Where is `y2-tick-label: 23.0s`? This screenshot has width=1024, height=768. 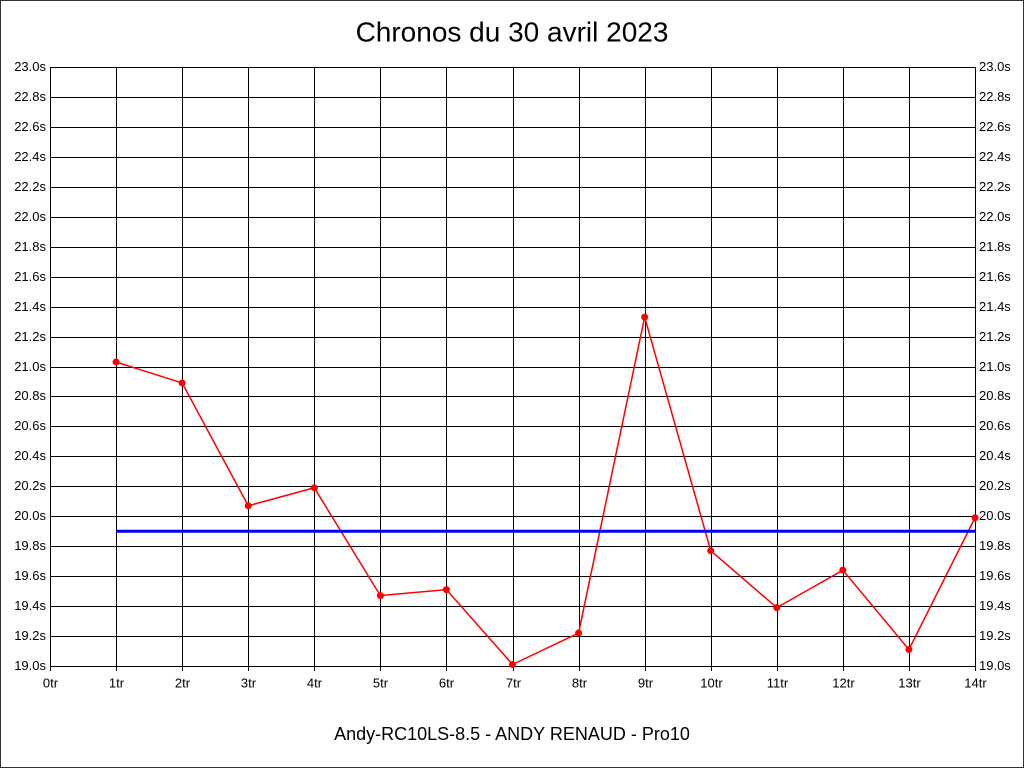 y2-tick-label: 23.0s is located at coordinates (995, 66).